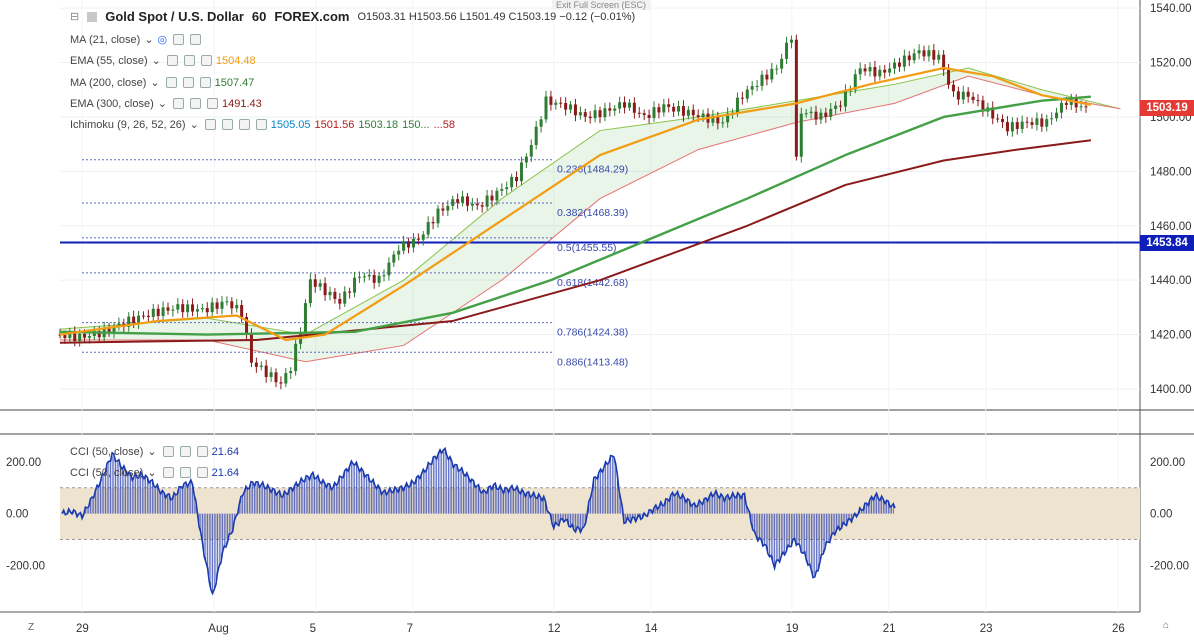  What do you see at coordinates (1171, 9) in the screenshot?
I see `price-tick-label: 1540.00` at bounding box center [1171, 9].